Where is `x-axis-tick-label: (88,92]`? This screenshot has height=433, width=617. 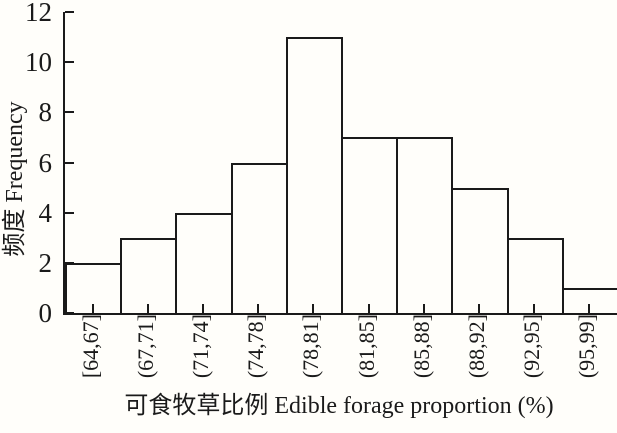 x-axis-tick-label: (88,92] is located at coordinates (476, 346).